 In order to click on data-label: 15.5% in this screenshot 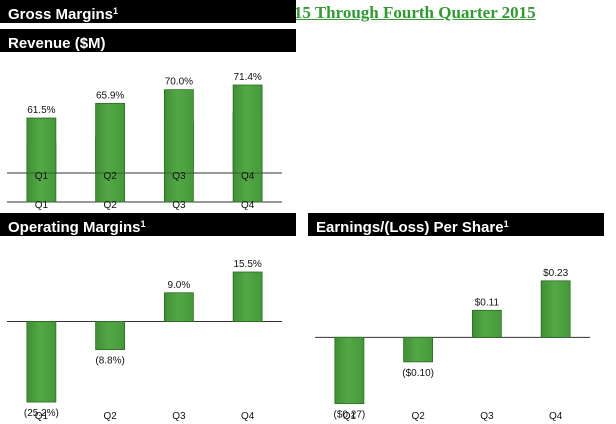, I will do `click(247, 264)`.